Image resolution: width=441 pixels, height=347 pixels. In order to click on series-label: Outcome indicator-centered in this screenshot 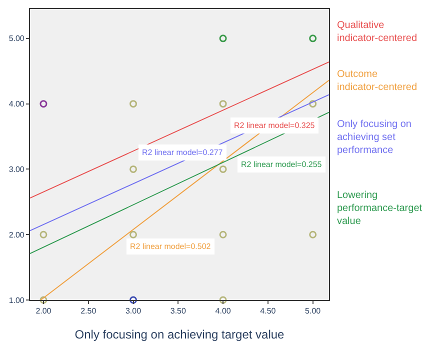, I will do `click(377, 81)`.